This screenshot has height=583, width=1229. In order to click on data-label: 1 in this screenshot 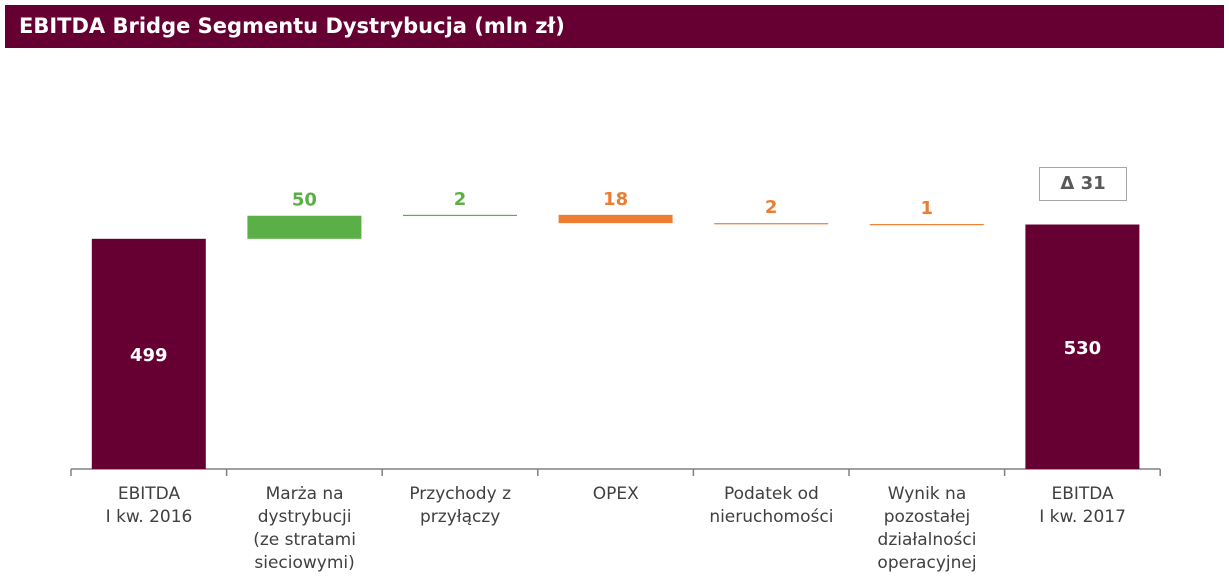, I will do `click(927, 208)`.